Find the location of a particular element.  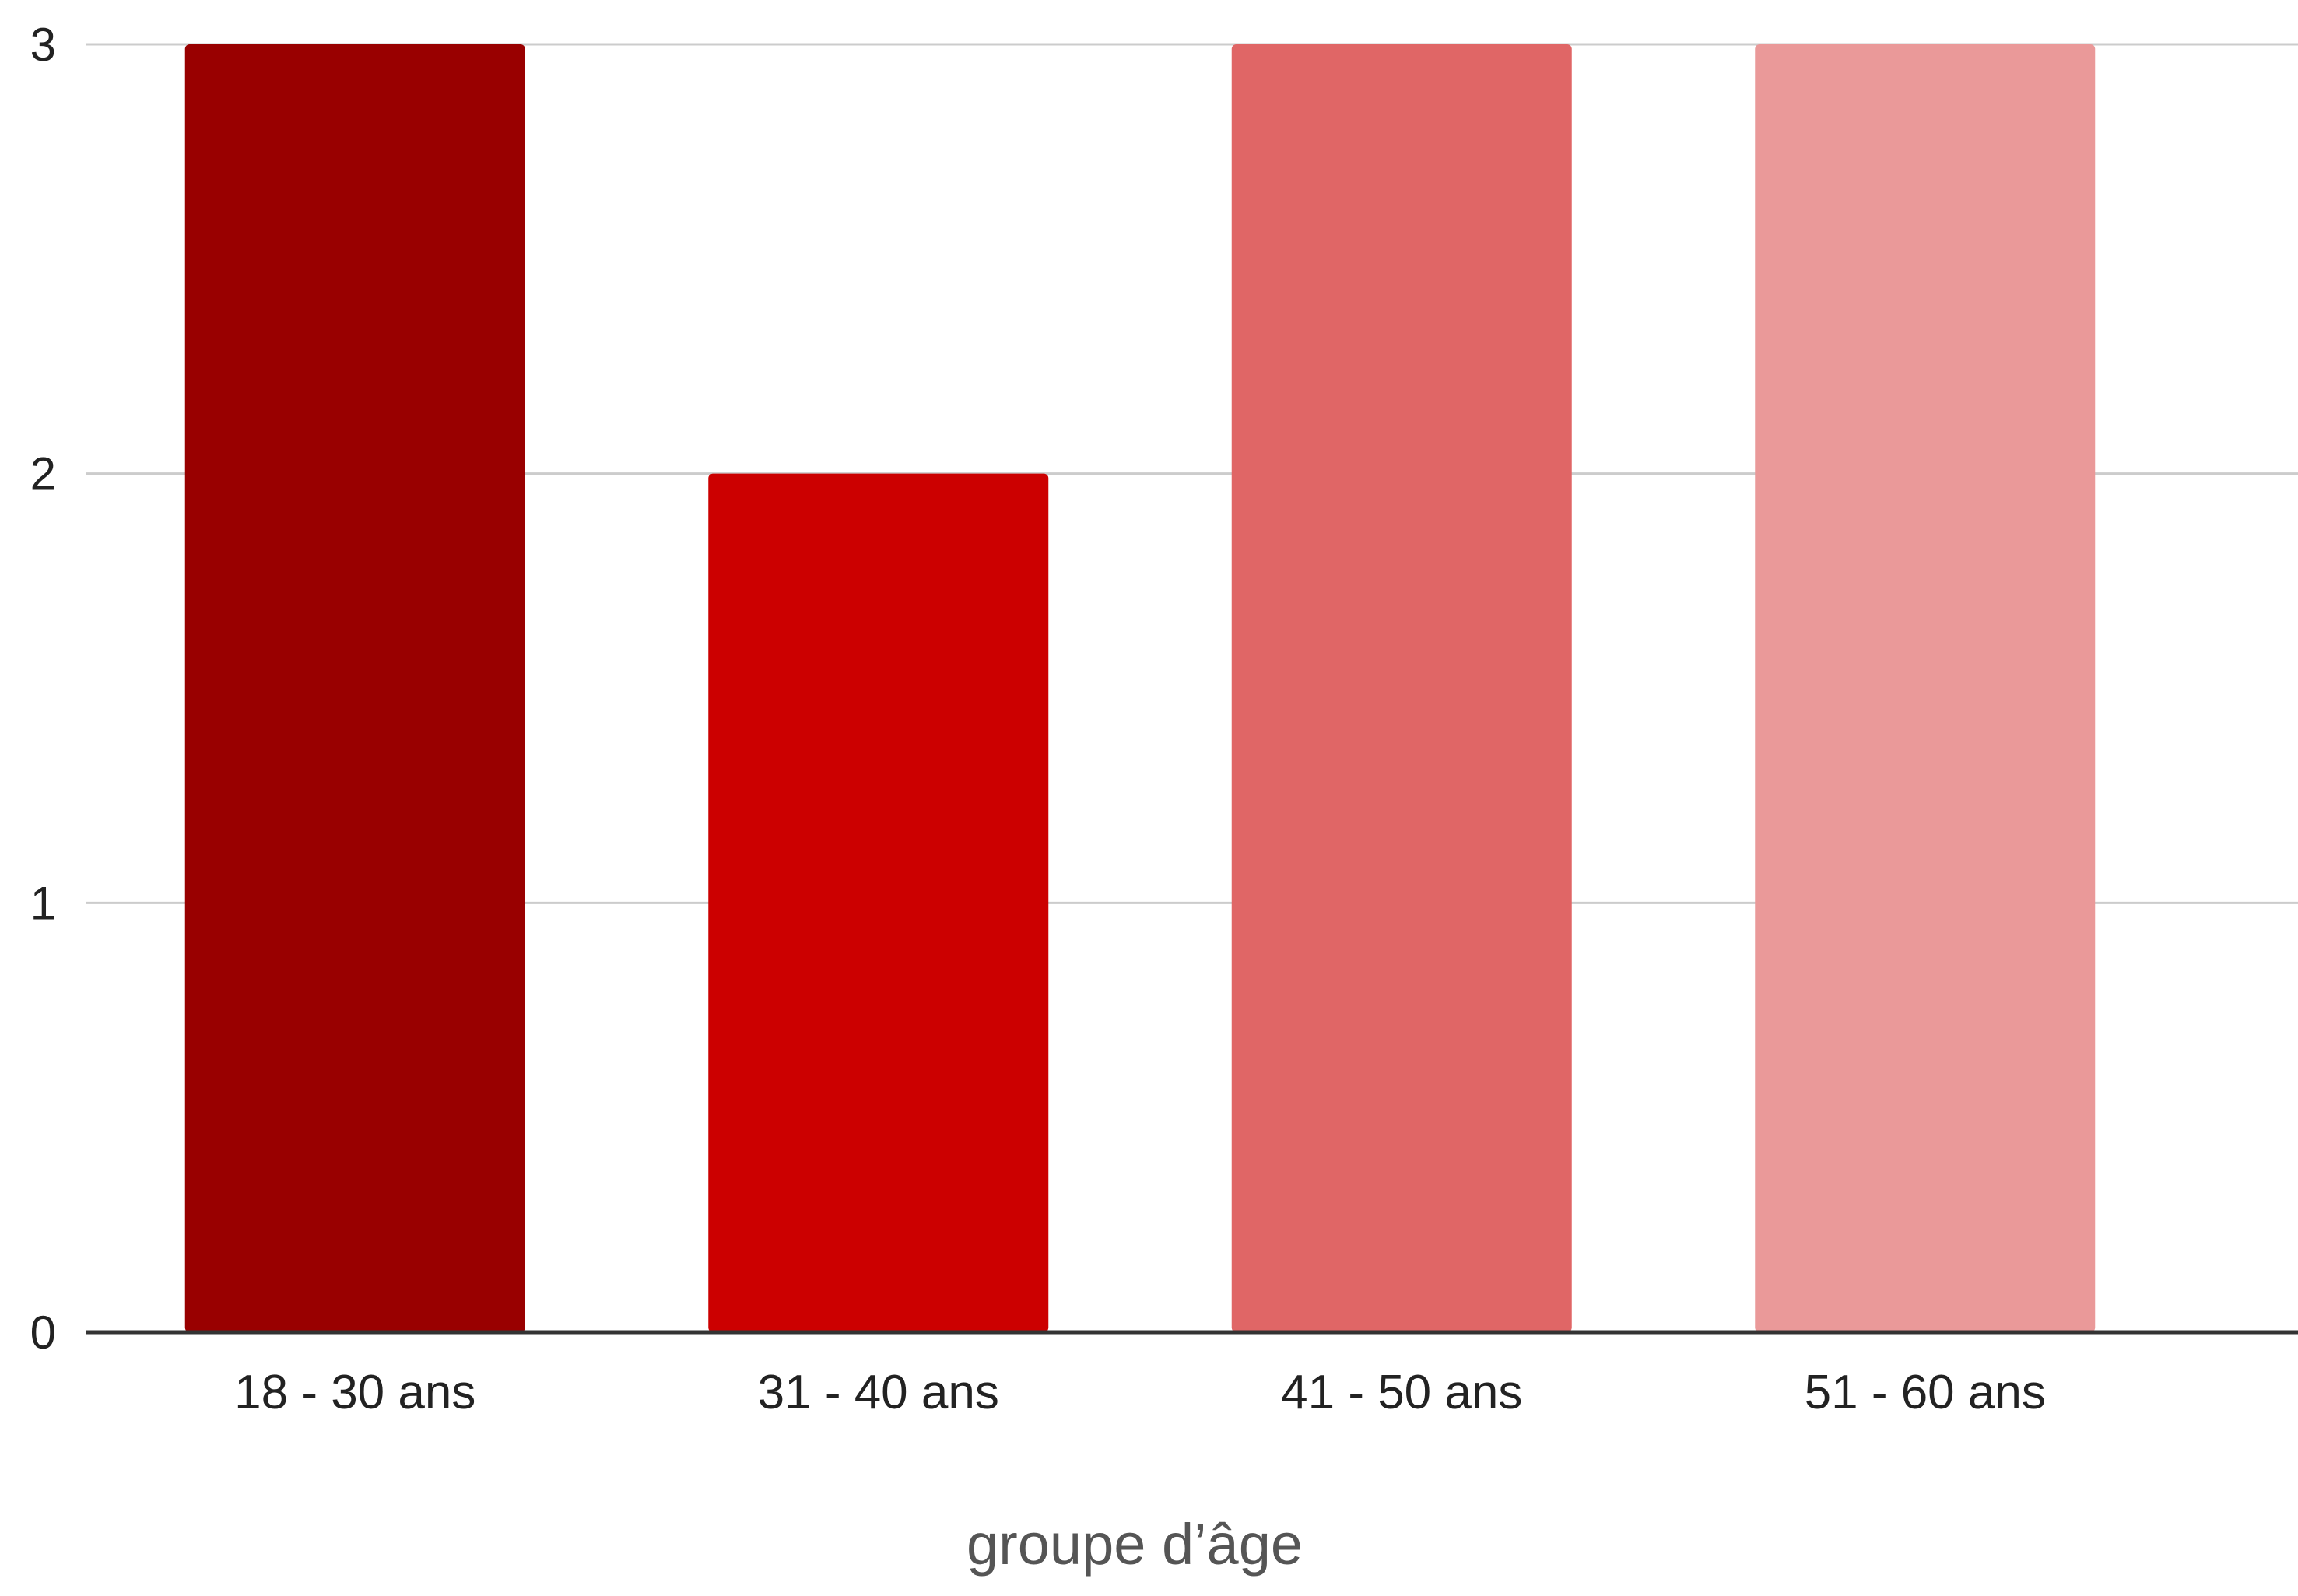

bar-41-50ans is located at coordinates (1401, 688).